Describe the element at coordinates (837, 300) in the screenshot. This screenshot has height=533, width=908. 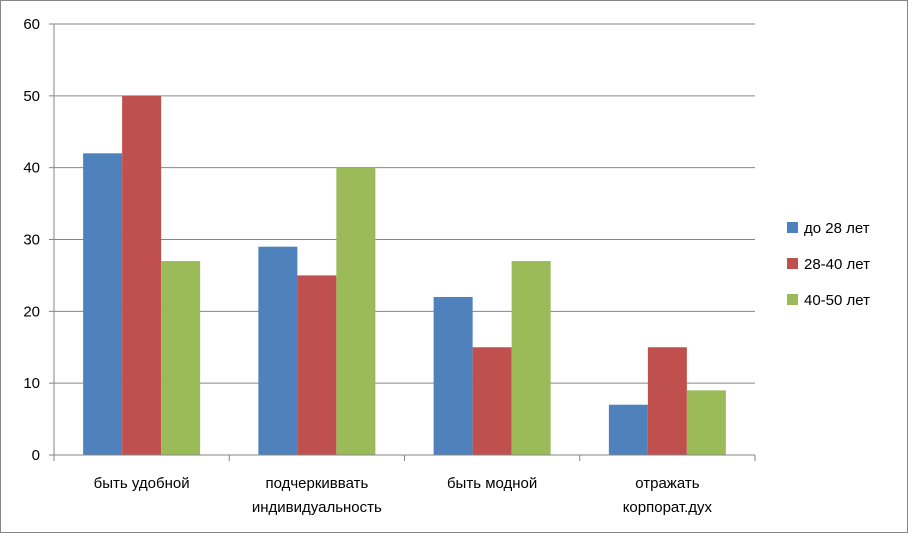
I see `legend-label: 40-50 лет` at that location.